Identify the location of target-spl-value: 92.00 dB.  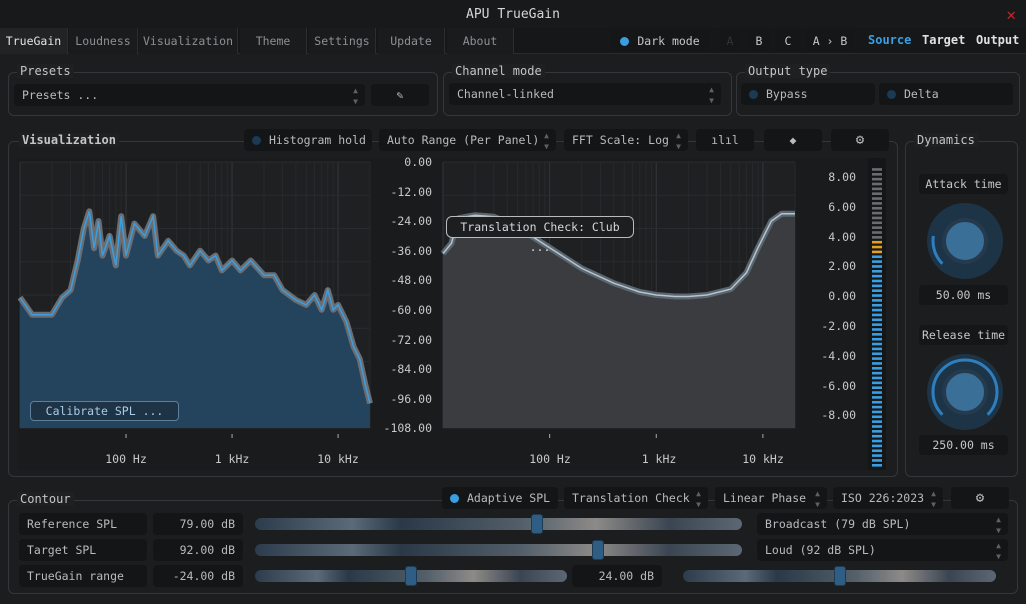
(198, 550).